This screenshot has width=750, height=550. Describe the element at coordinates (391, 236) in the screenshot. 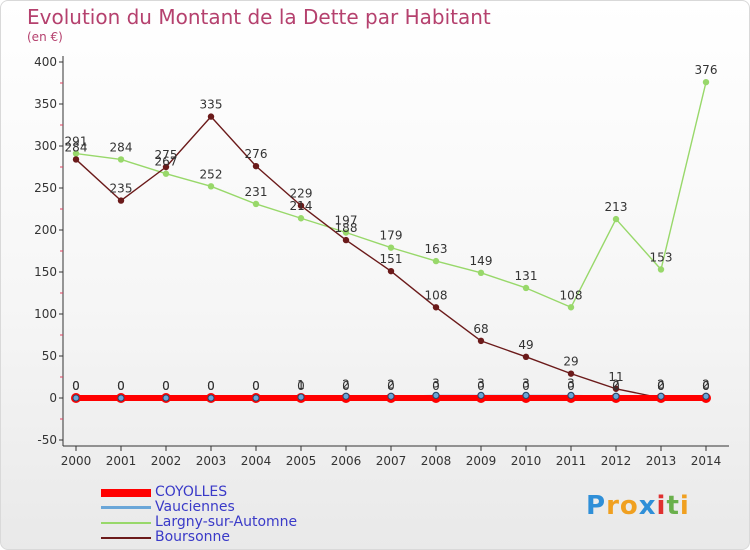

I see `data-label: 179` at that location.